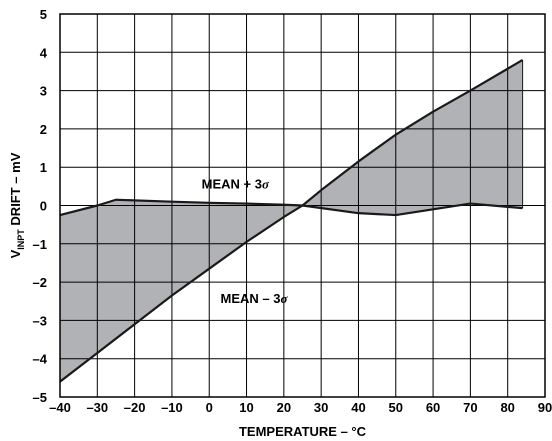  I want to click on x-tick-label: 10, so click(246, 407).